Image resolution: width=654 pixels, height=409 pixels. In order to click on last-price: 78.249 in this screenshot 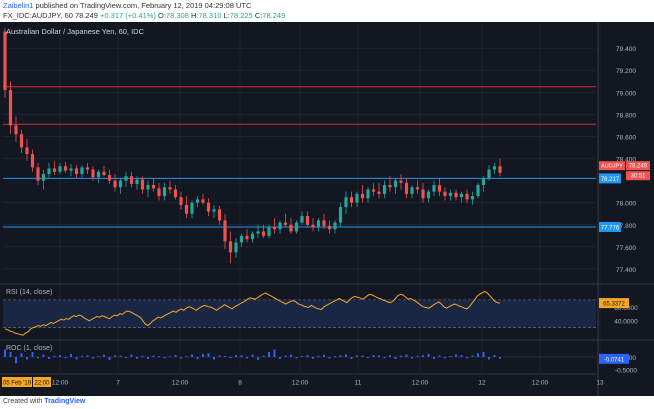, I will do `click(86, 15)`.